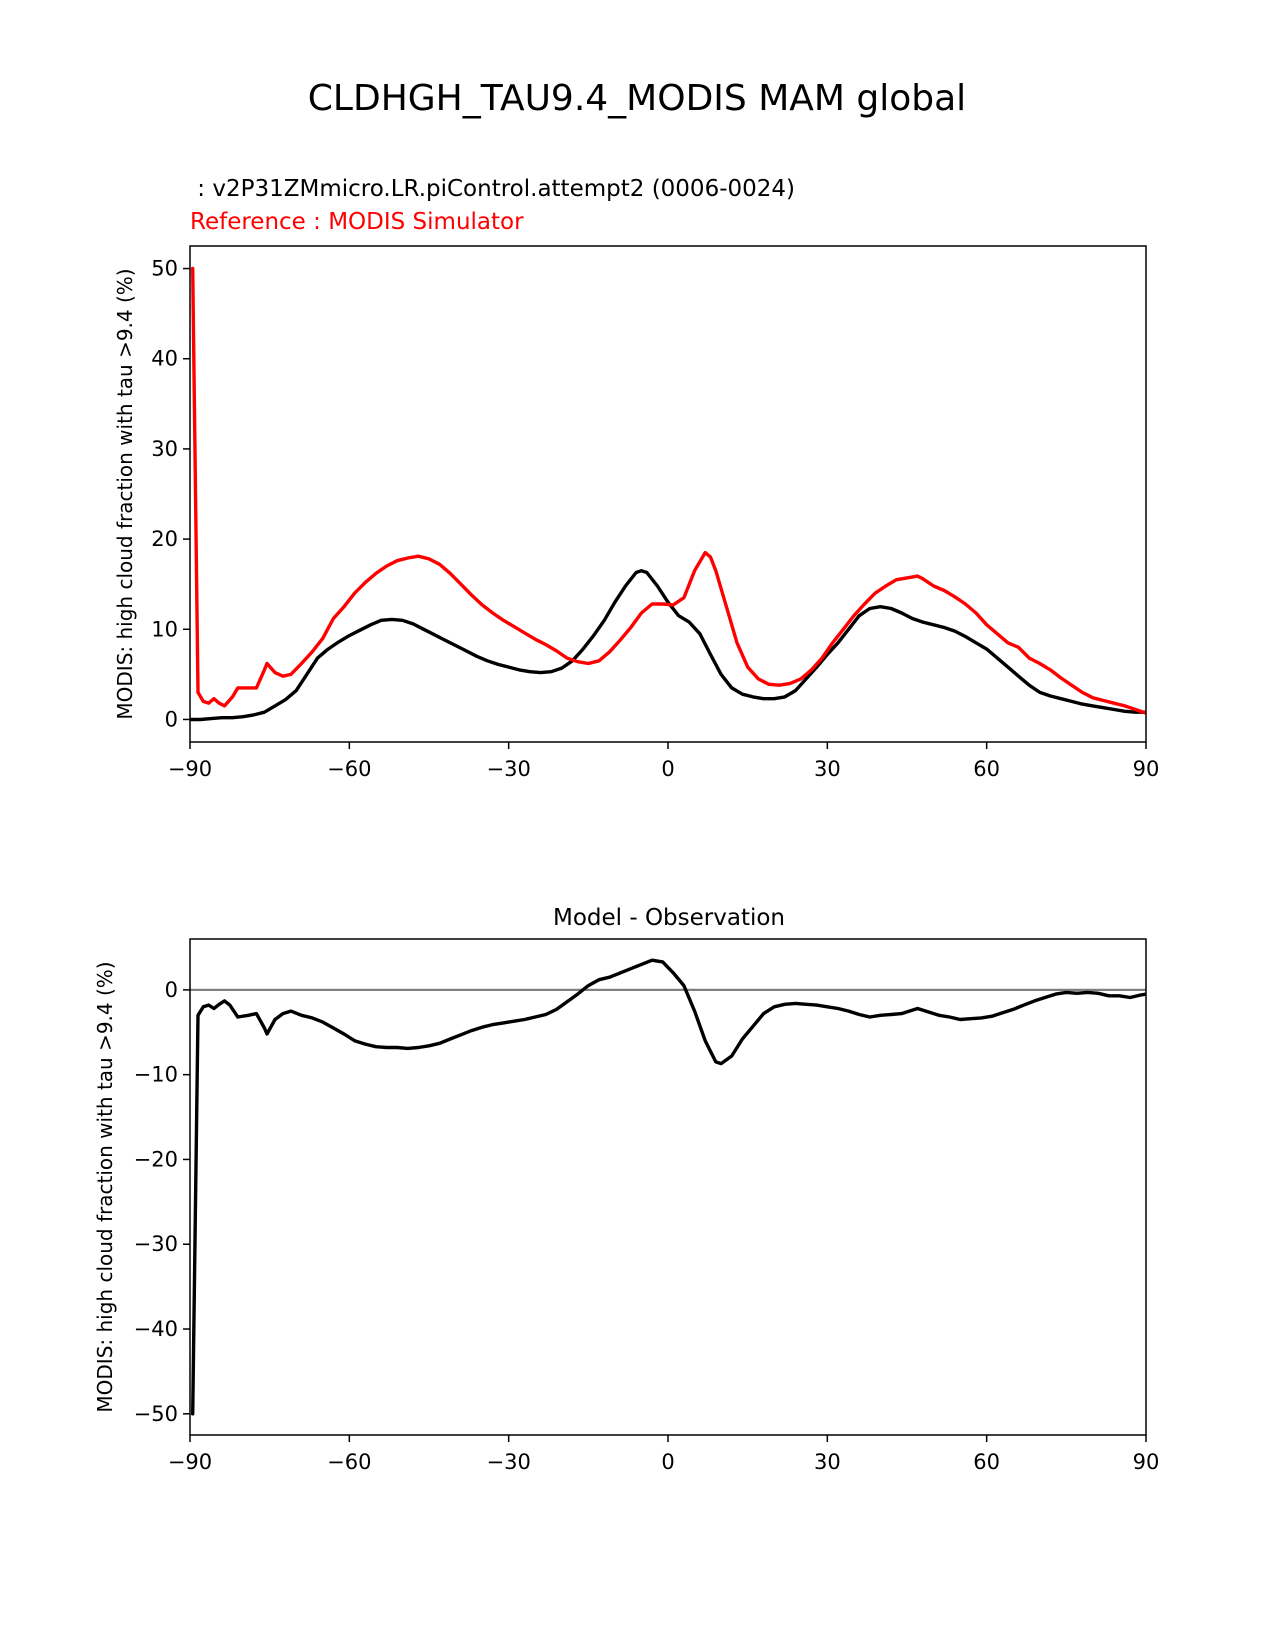 This screenshot has width=1275, height=1650. What do you see at coordinates (156, 1329) in the screenshot?
I see `y-tick-label: −40` at bounding box center [156, 1329].